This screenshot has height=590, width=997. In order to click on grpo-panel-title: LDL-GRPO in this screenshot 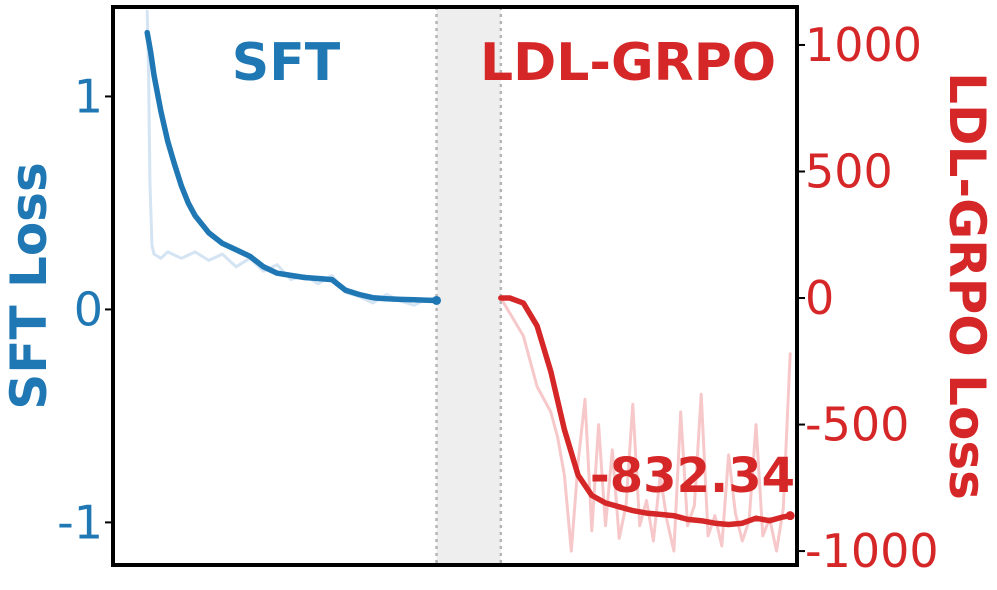, I will do `click(628, 63)`.